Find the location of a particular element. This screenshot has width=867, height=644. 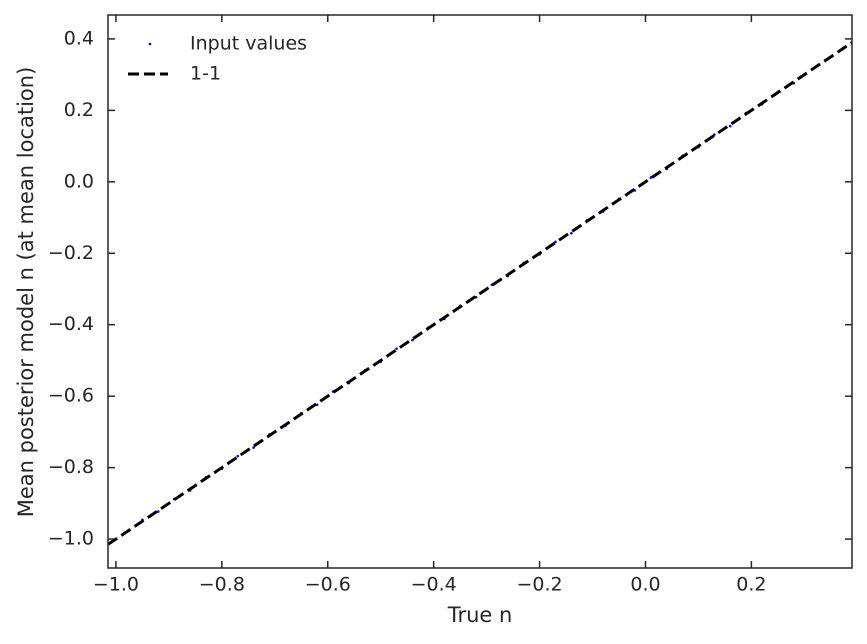

y-tick-label: −0.4 is located at coordinates (71, 324).